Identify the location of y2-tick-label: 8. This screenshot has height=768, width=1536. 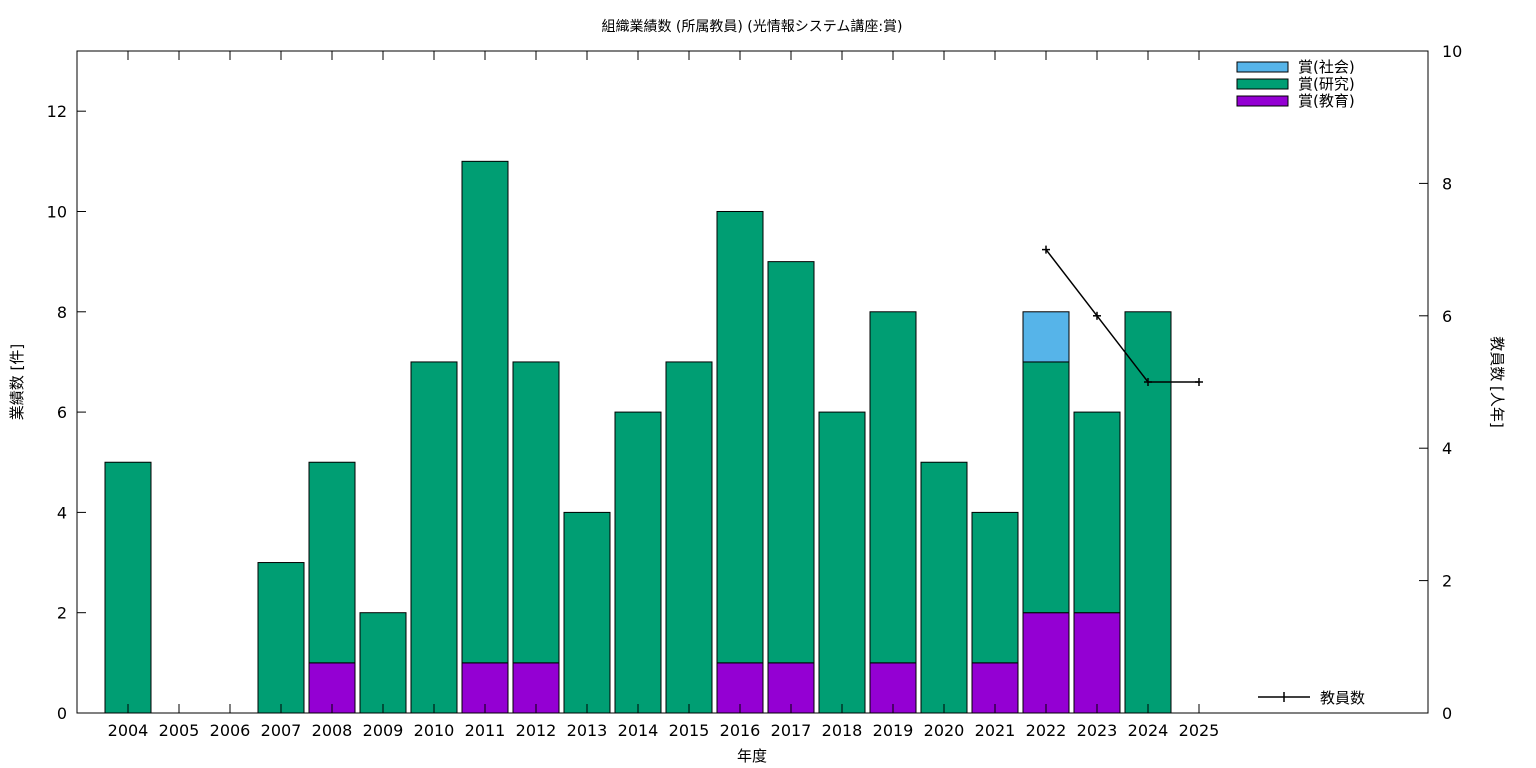
(1447, 183).